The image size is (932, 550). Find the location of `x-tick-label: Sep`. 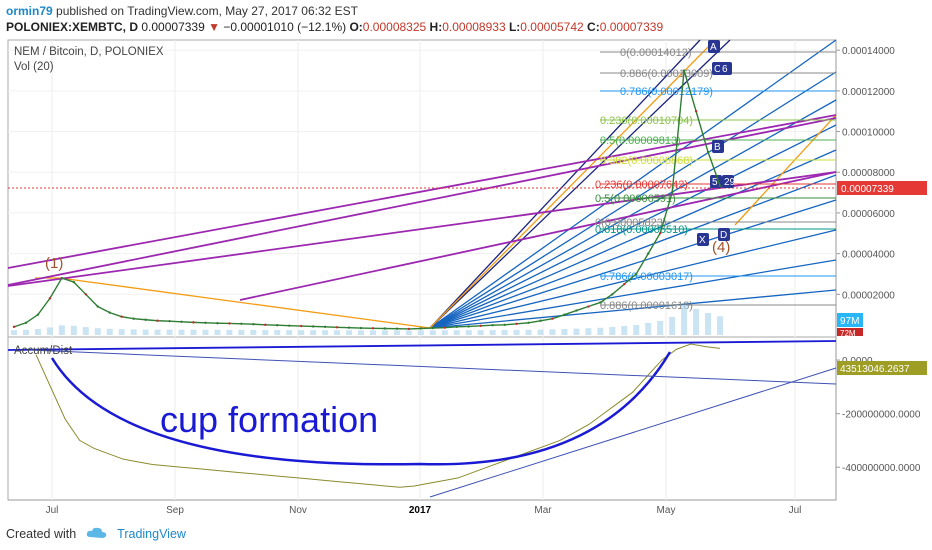

x-tick-label: Sep is located at coordinates (175, 510).